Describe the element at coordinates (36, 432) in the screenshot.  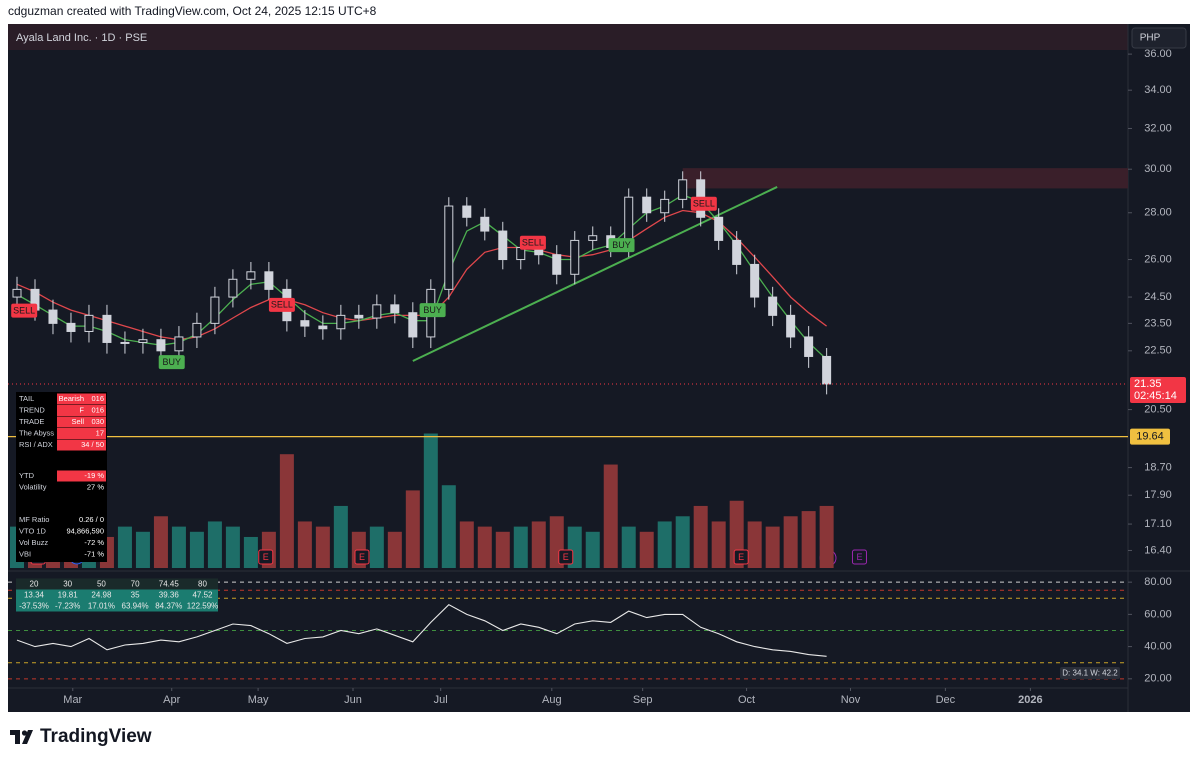
I see `info-label: The Abyss` at that location.